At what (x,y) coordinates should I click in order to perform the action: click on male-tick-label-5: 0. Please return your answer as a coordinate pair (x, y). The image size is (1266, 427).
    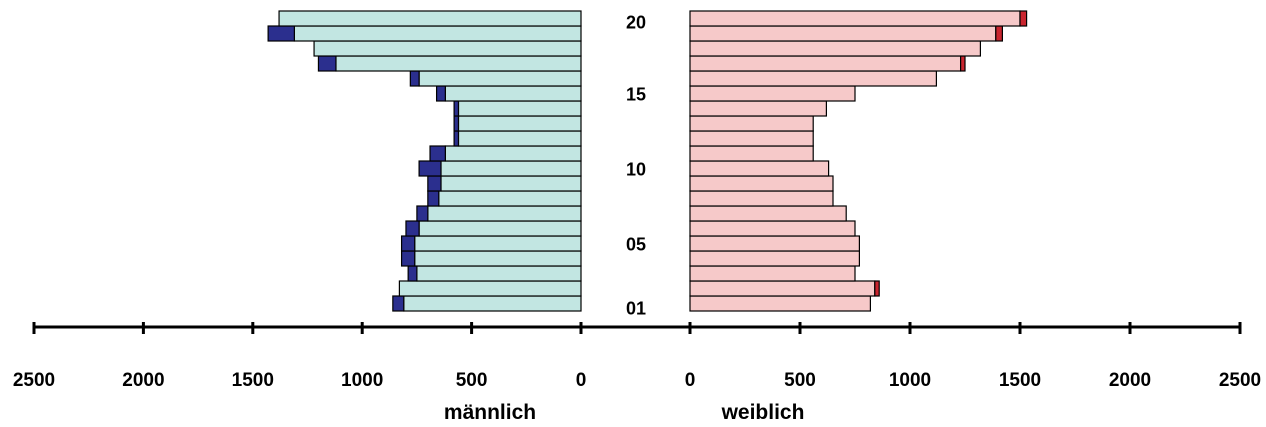
    Looking at the image, I should click on (581, 380).